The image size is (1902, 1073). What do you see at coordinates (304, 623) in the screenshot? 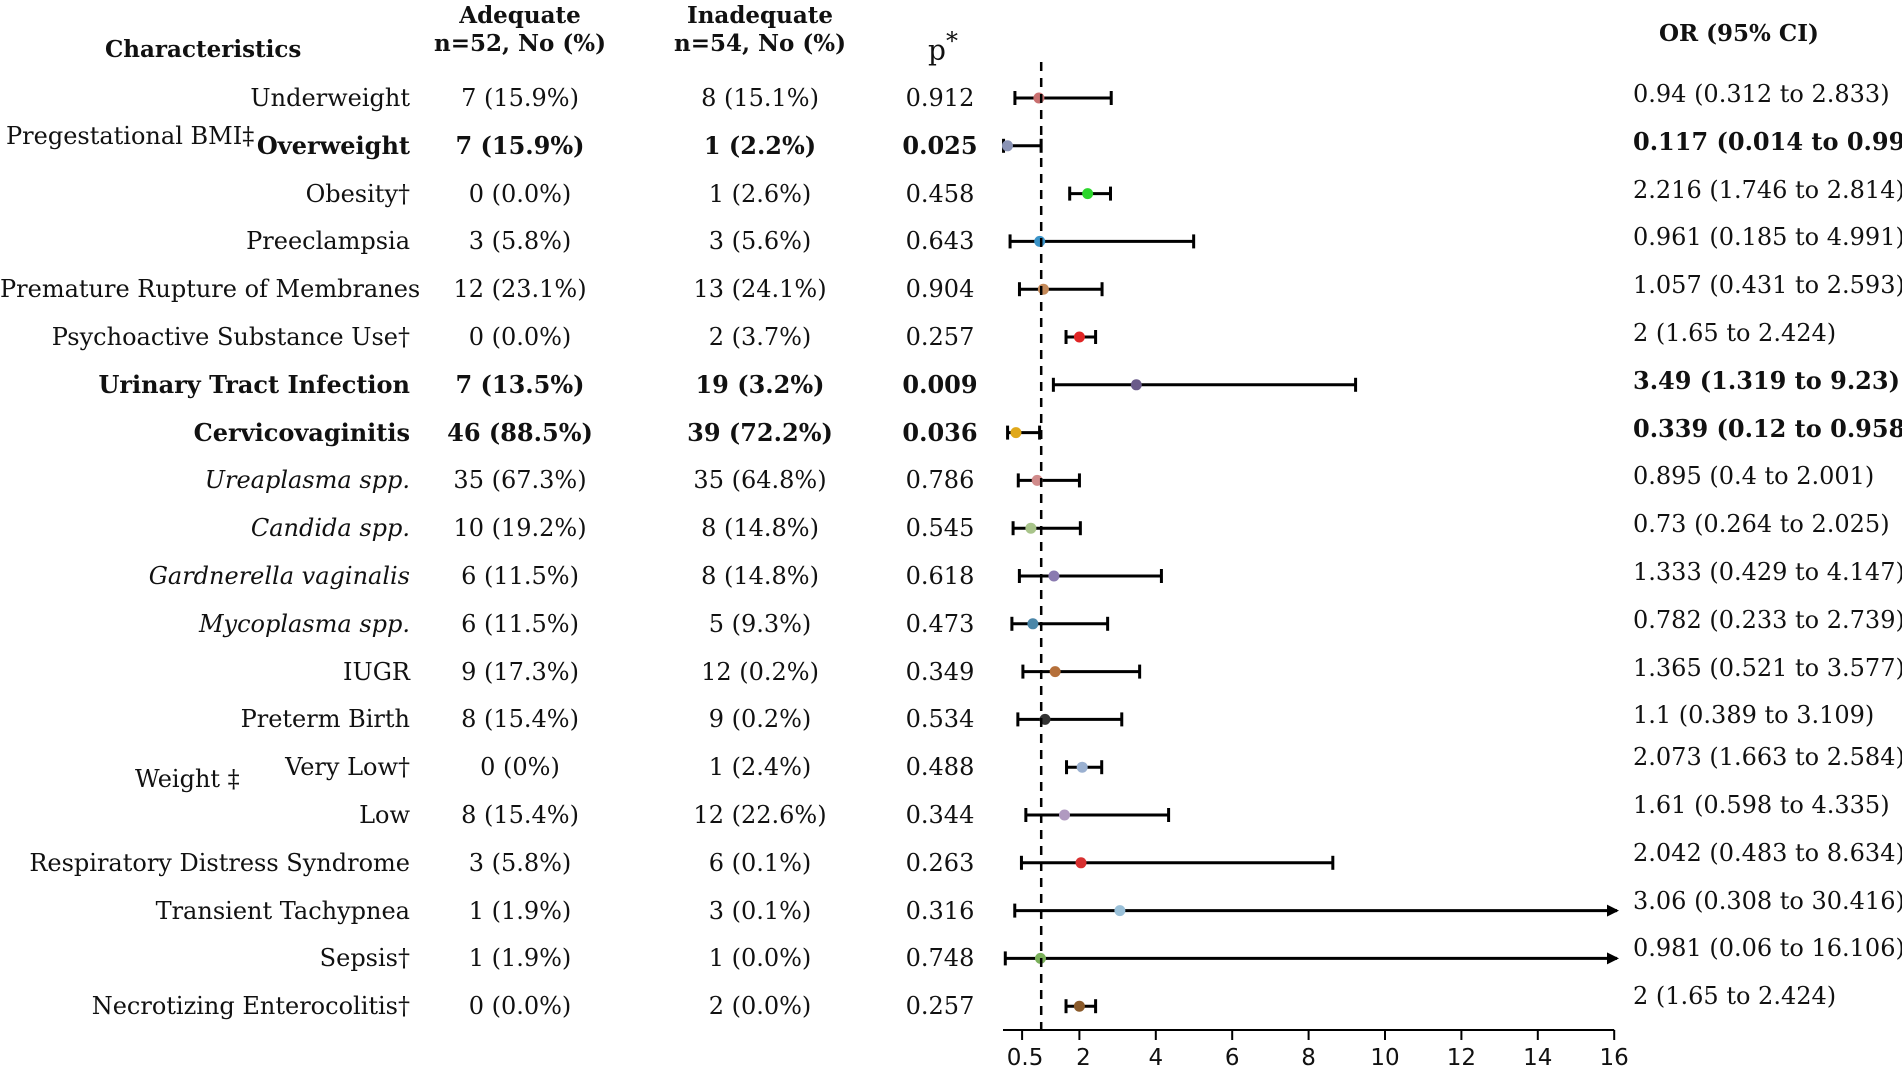
I see `row-label: Mycoplasma spp.` at bounding box center [304, 623].